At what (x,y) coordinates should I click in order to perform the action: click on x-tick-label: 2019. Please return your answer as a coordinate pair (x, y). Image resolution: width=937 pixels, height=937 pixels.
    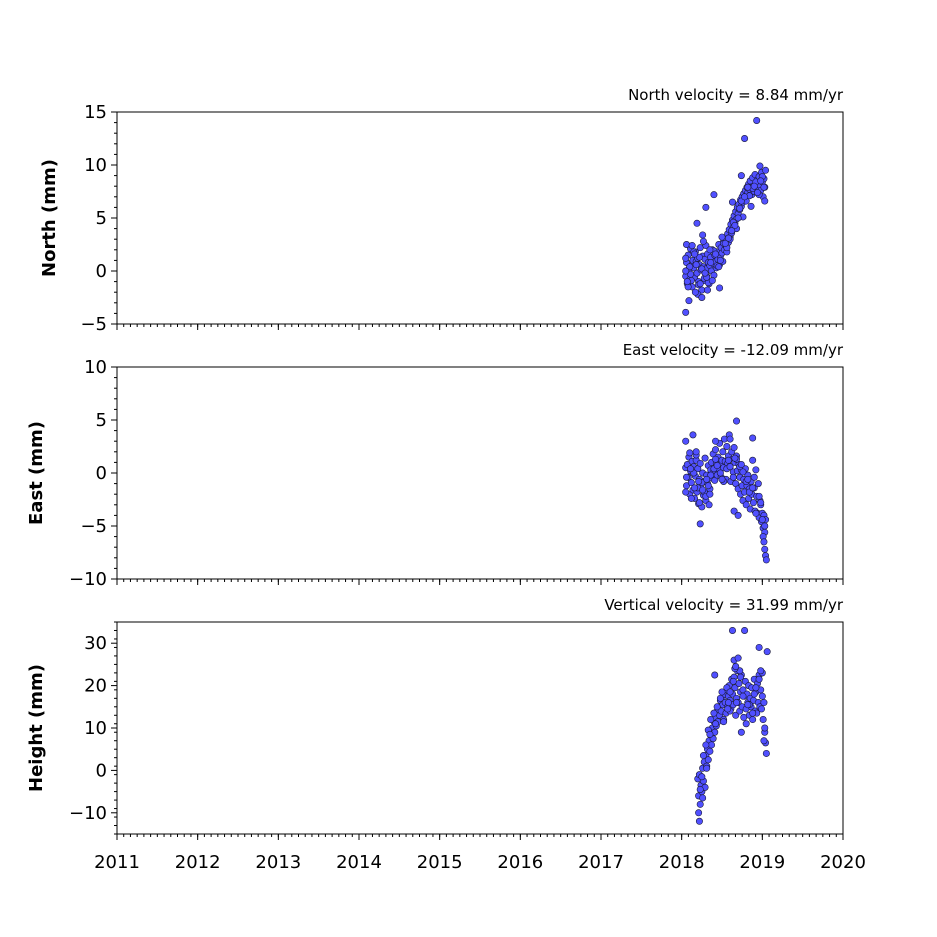
    Looking at the image, I should click on (762, 862).